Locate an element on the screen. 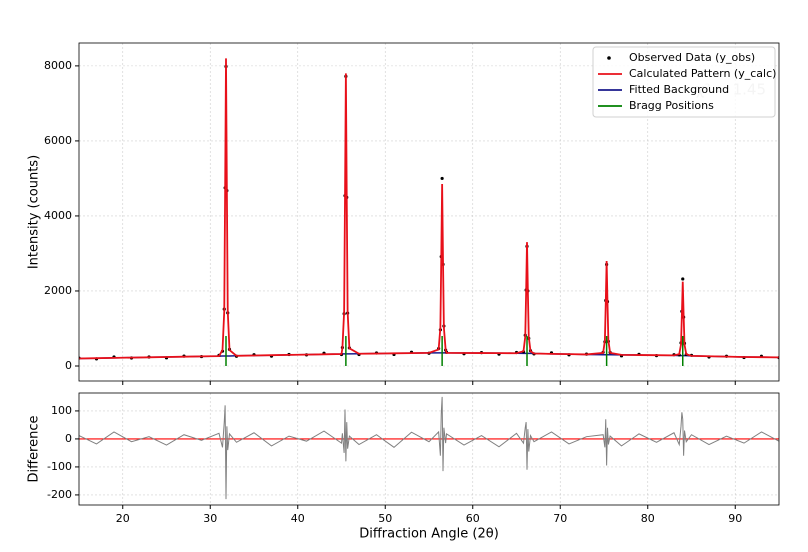 The width and height of the screenshot is (808, 552). legend-label: Calculated Pattern (y_calc) is located at coordinates (702, 73).